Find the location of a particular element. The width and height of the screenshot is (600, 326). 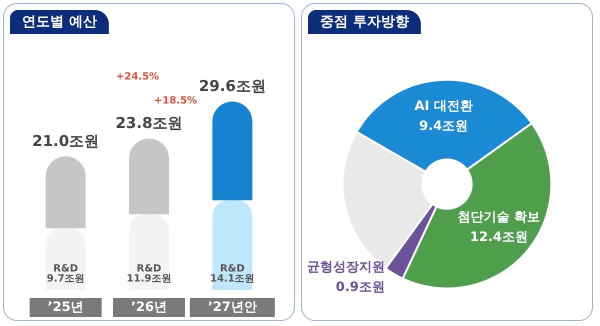

slice-label: 균형성장지원 is located at coordinates (345, 267).